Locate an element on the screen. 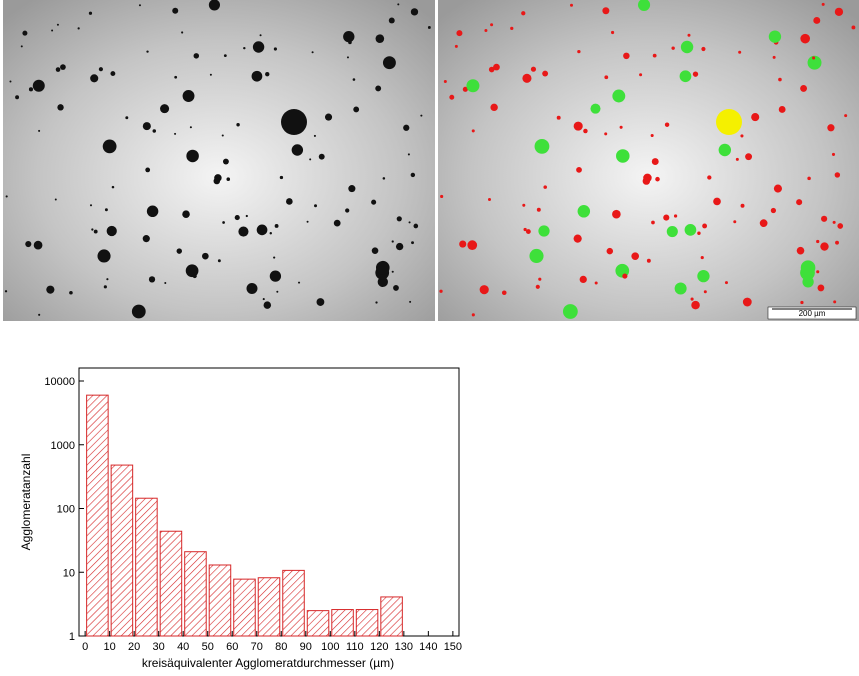 This screenshot has height=676, width=859. scale-bar-label: 200 µm is located at coordinates (812, 313).